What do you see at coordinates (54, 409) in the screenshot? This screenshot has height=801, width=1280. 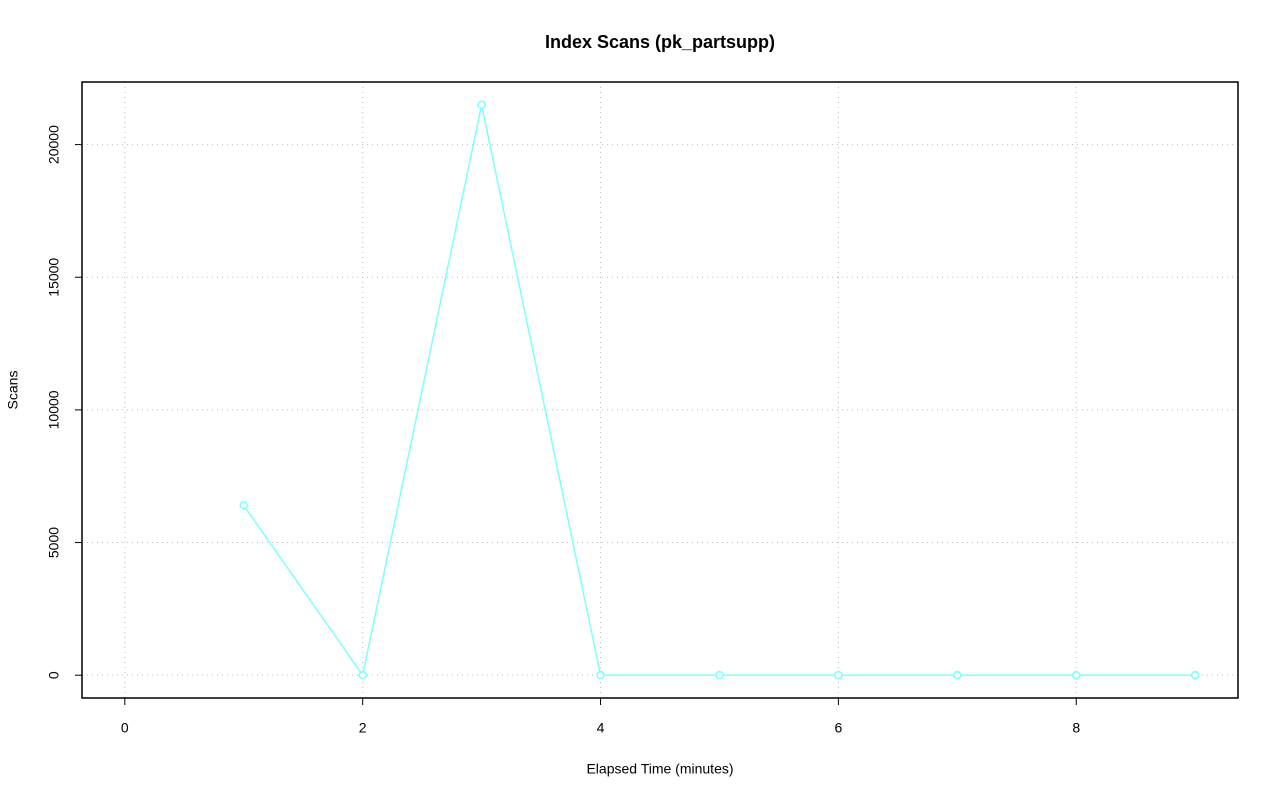 I see `y-tick-label: 10000` at bounding box center [54, 409].